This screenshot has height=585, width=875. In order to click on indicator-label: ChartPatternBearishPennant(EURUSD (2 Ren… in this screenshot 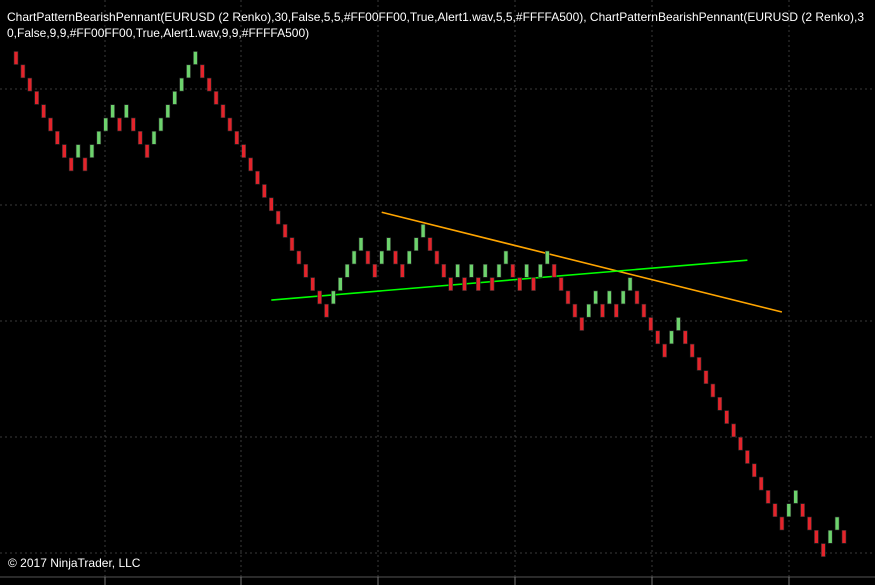, I will do `click(436, 25)`.